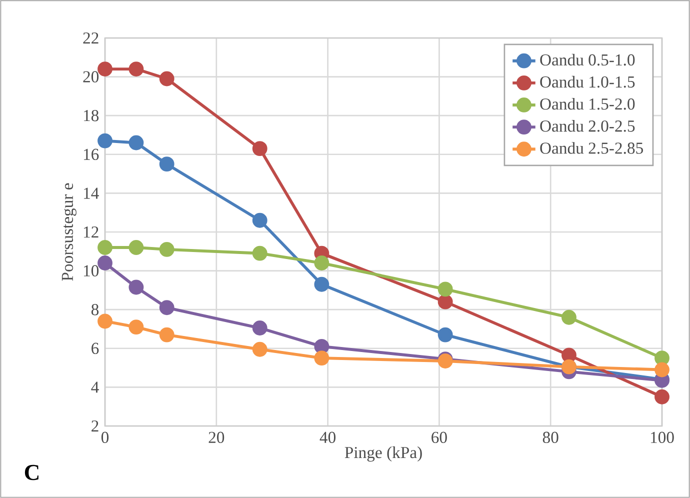 The height and width of the screenshot is (498, 690). I want to click on legend-label: Oandu 1.5-2.0, so click(587, 104).